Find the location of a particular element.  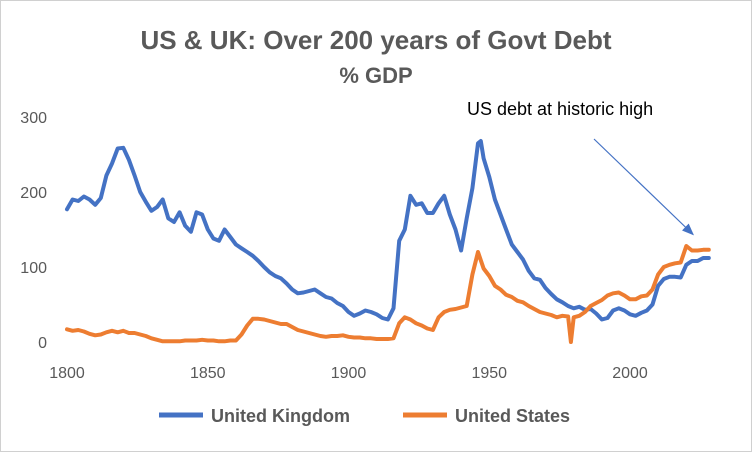

y-tick-label-0: 0 is located at coordinates (42, 343).